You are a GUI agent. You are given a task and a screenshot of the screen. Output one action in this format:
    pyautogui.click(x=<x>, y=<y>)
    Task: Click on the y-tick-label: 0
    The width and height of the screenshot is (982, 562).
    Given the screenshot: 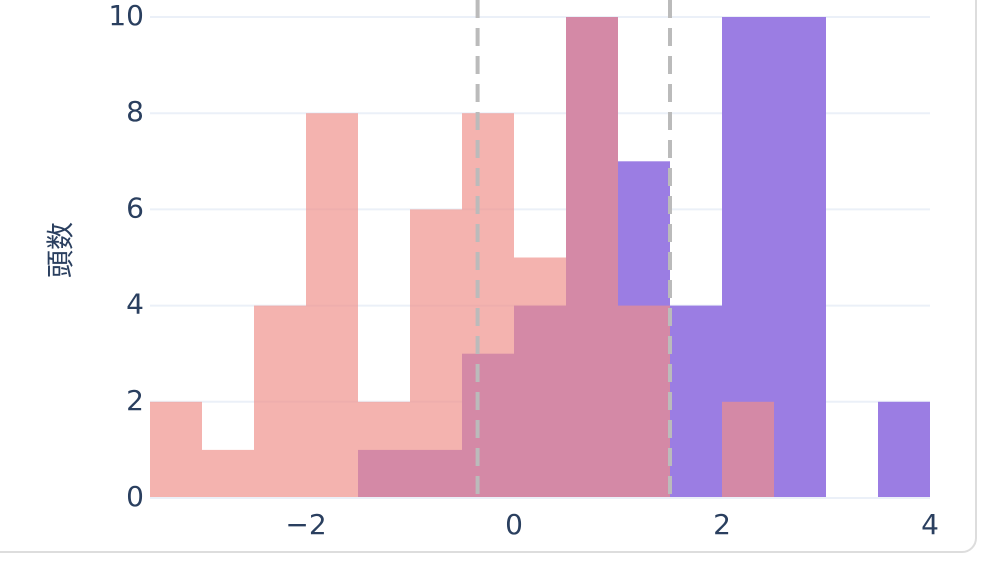 What is the action you would take?
    pyautogui.click(x=135, y=496)
    